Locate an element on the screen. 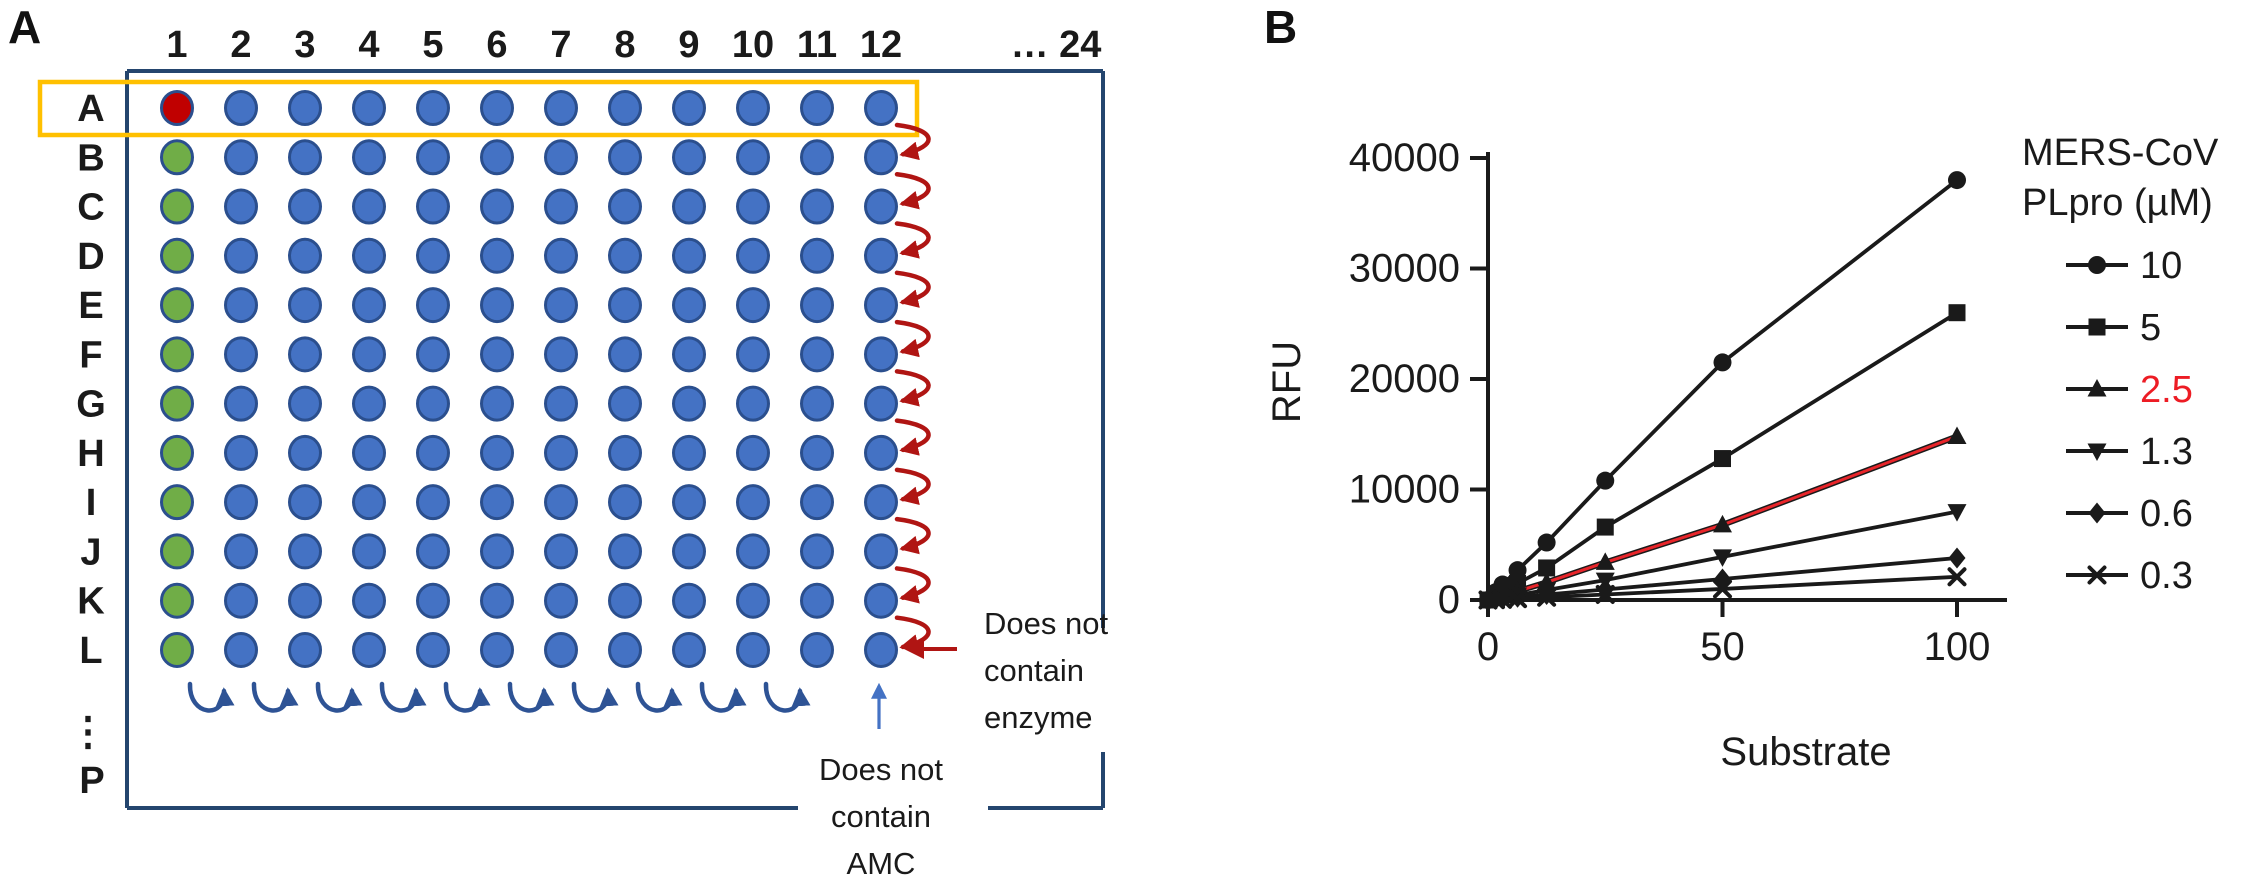 This screenshot has width=2242, height=890. well-I8 is located at coordinates (625, 502).